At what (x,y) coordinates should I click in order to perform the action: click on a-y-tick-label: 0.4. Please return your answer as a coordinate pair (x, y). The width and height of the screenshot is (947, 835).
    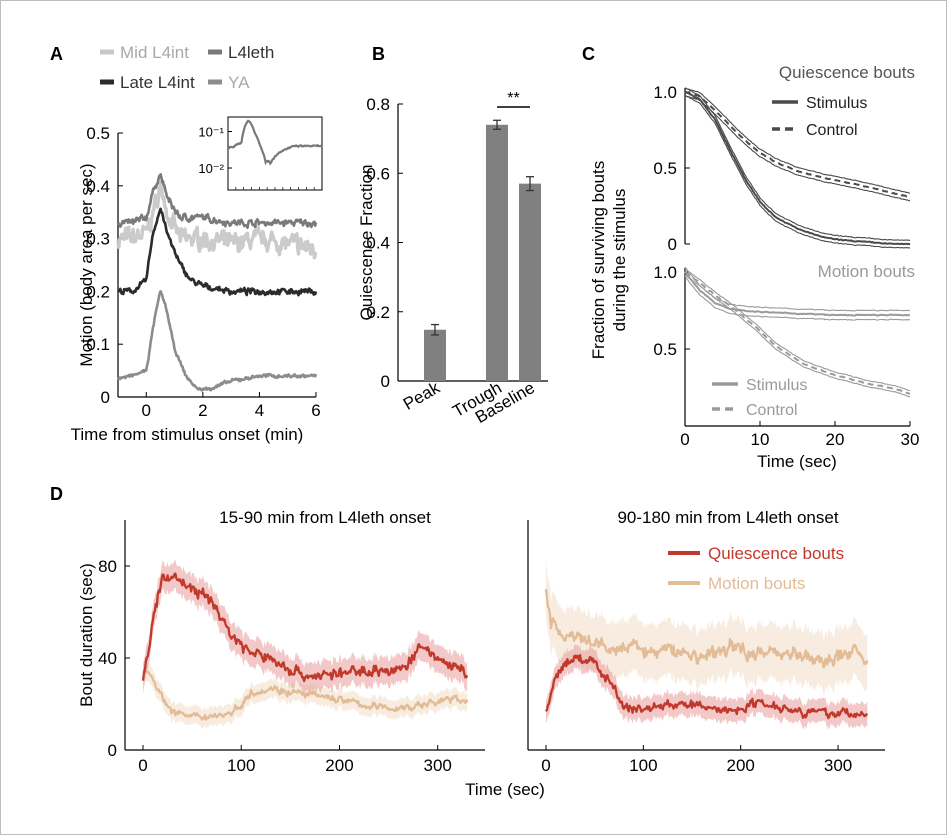
    Looking at the image, I should click on (98, 186).